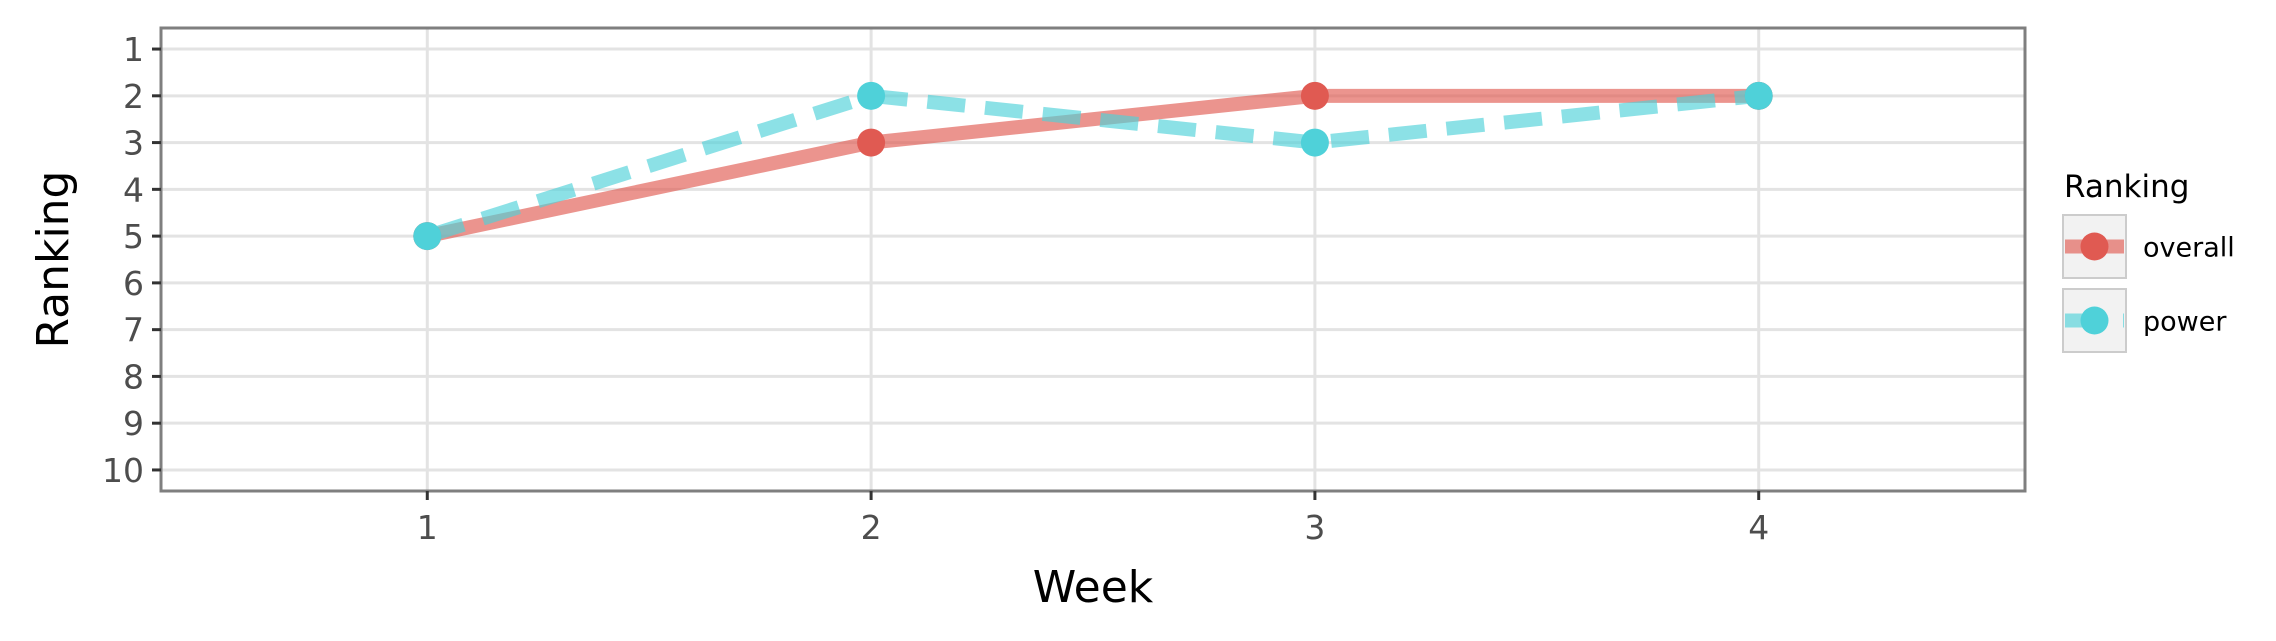 The width and height of the screenshot is (2276, 641). I want to click on y-tick-label: 10, so click(123, 470).